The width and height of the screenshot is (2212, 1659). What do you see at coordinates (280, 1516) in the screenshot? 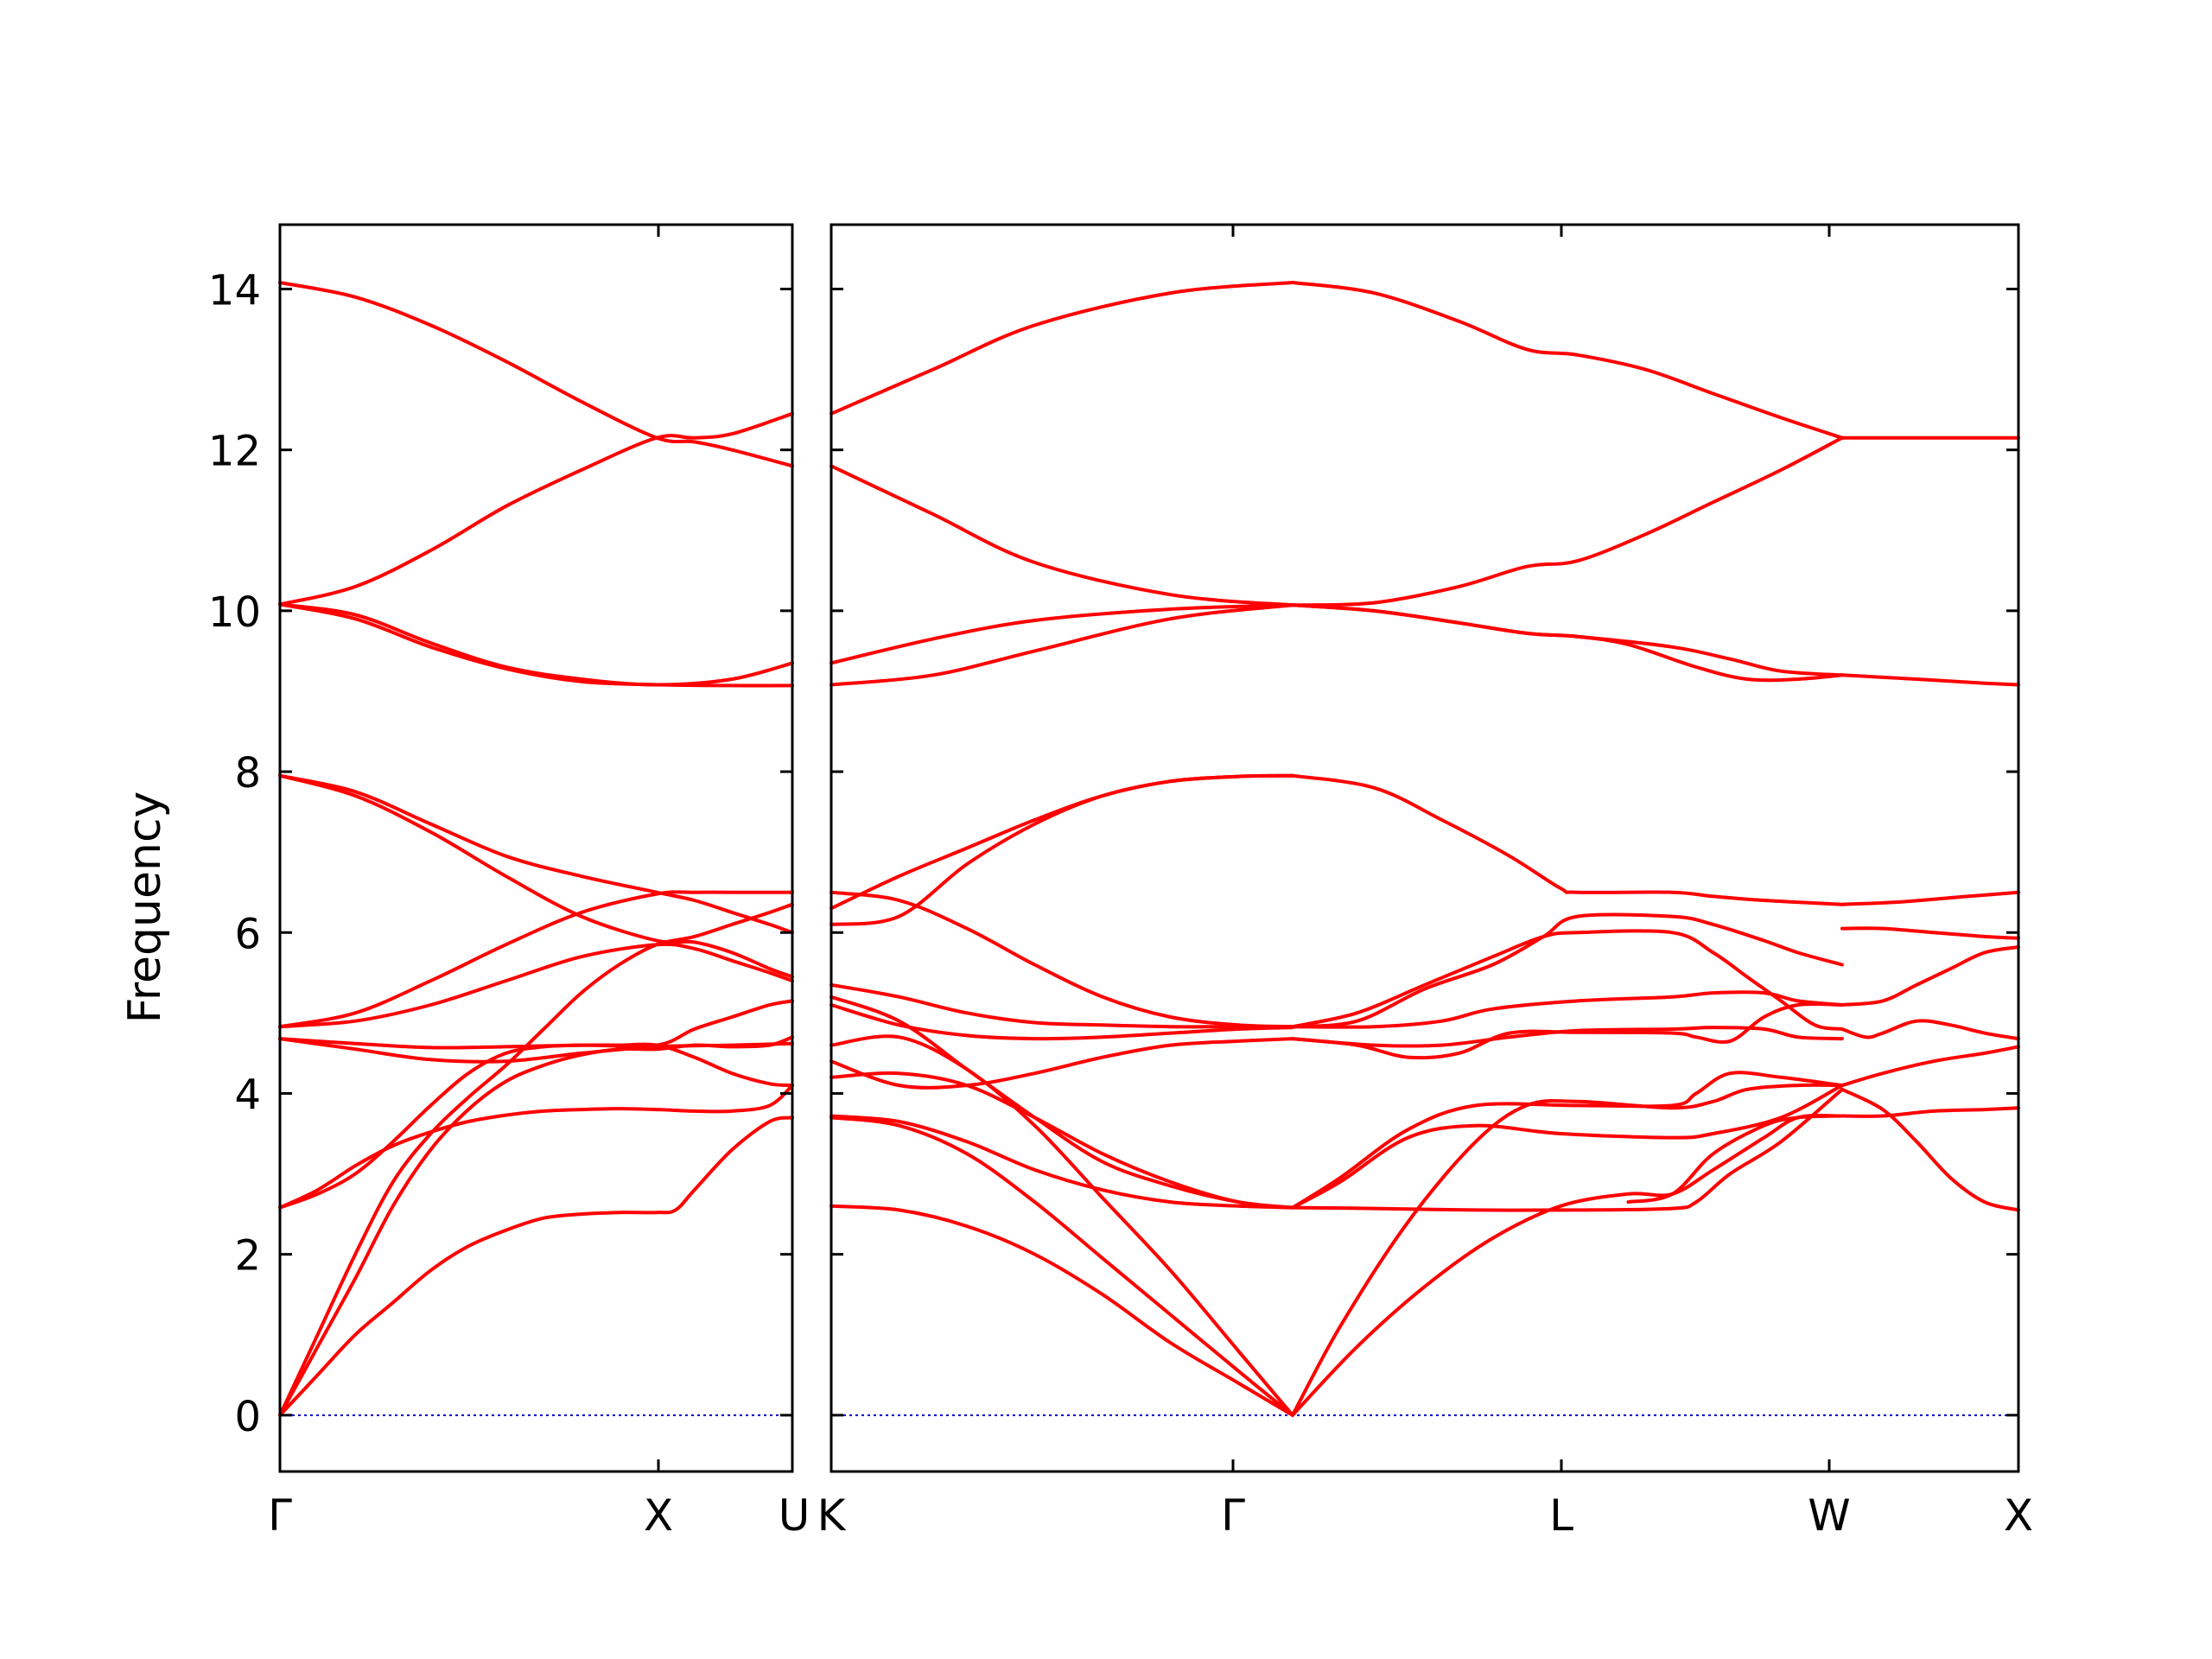
I see `x-tick-label-left-1: Γ` at bounding box center [280, 1516].